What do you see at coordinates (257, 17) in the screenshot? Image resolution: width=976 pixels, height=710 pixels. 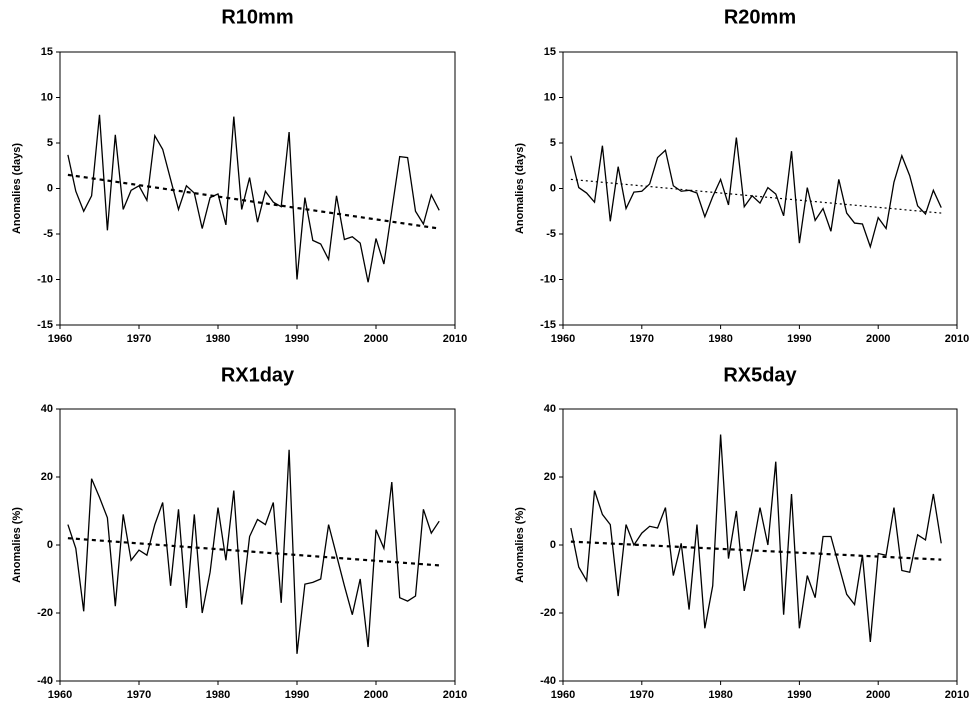 I see `chart-title: R10mm` at bounding box center [257, 17].